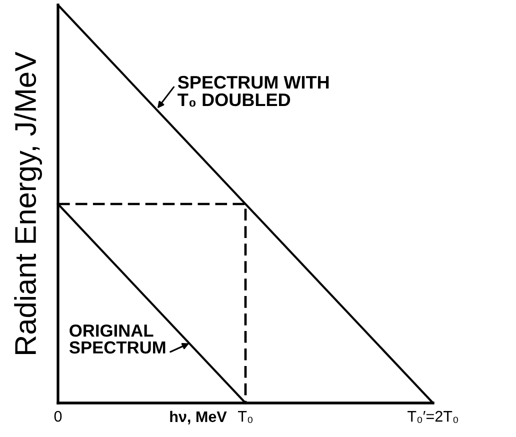 Image resolution: width=516 pixels, height=437 pixels. What do you see at coordinates (28, 203) in the screenshot?
I see `y-axis-title: Radiant Energy, J/MeV` at bounding box center [28, 203].